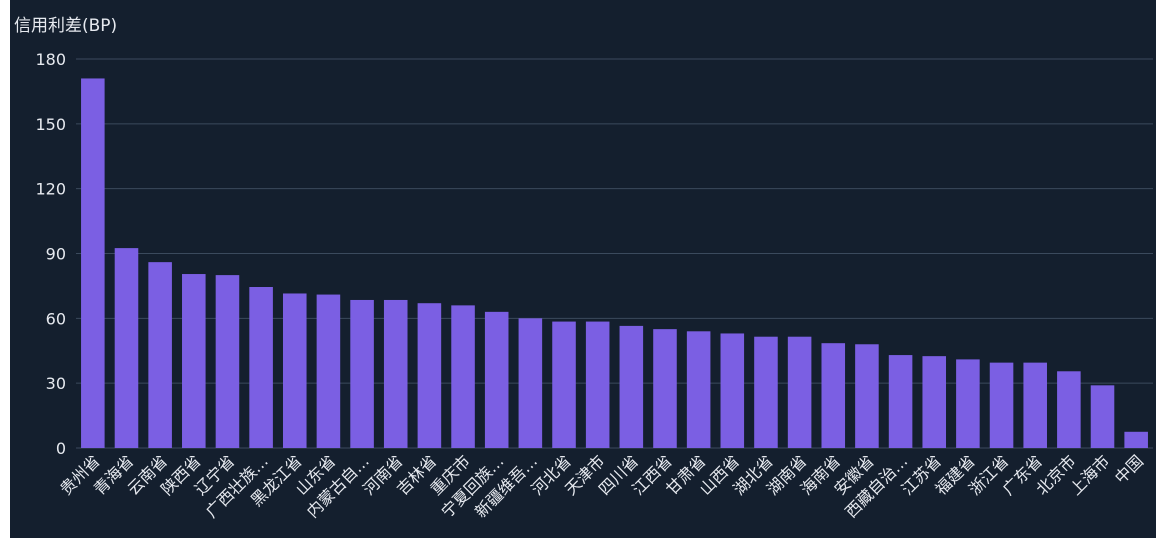 This screenshot has width=1156, height=538. I want to click on y-tick-label: 120, so click(50, 189).